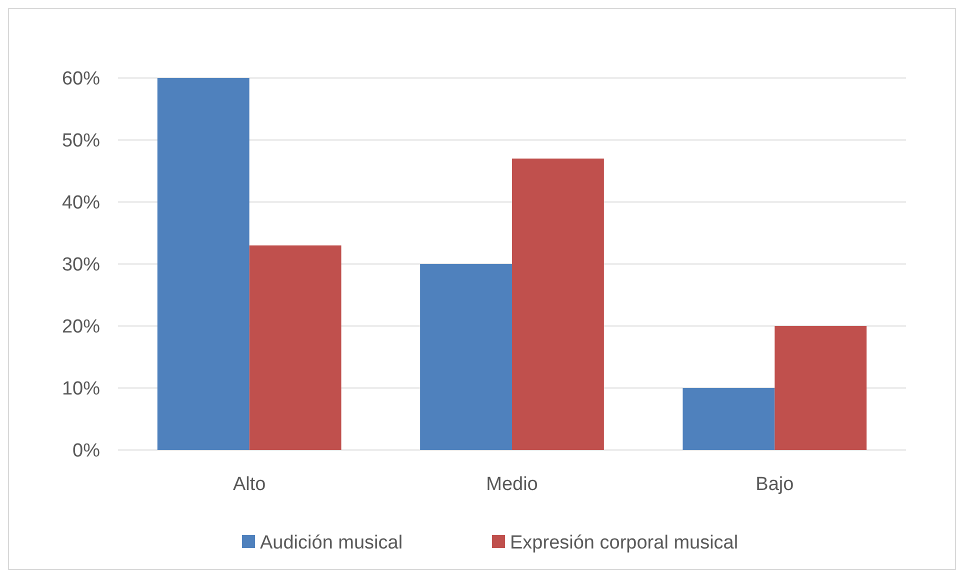 Image resolution: width=964 pixels, height=578 pixels. I want to click on y-tick-label: 50%, so click(81, 141).